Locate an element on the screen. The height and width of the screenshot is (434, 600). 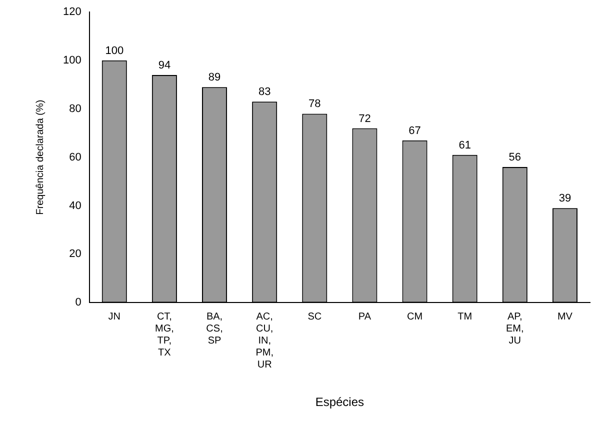
data-label: 61 is located at coordinates (464, 145).